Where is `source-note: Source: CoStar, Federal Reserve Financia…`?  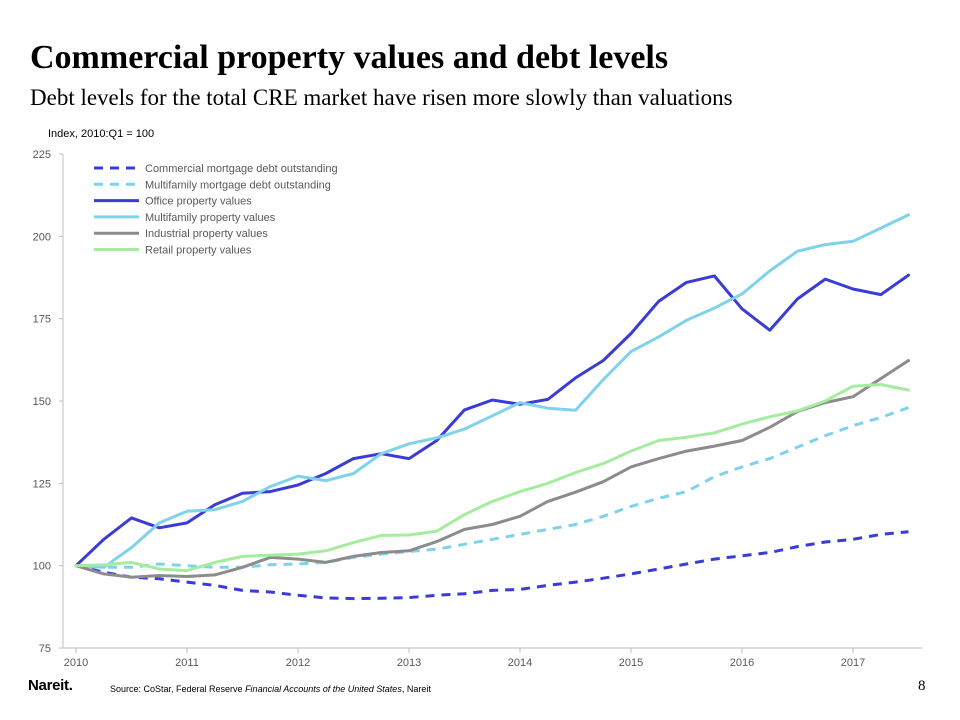 source-note: Source: CoStar, Federal Reserve Financia… is located at coordinates (270, 689).